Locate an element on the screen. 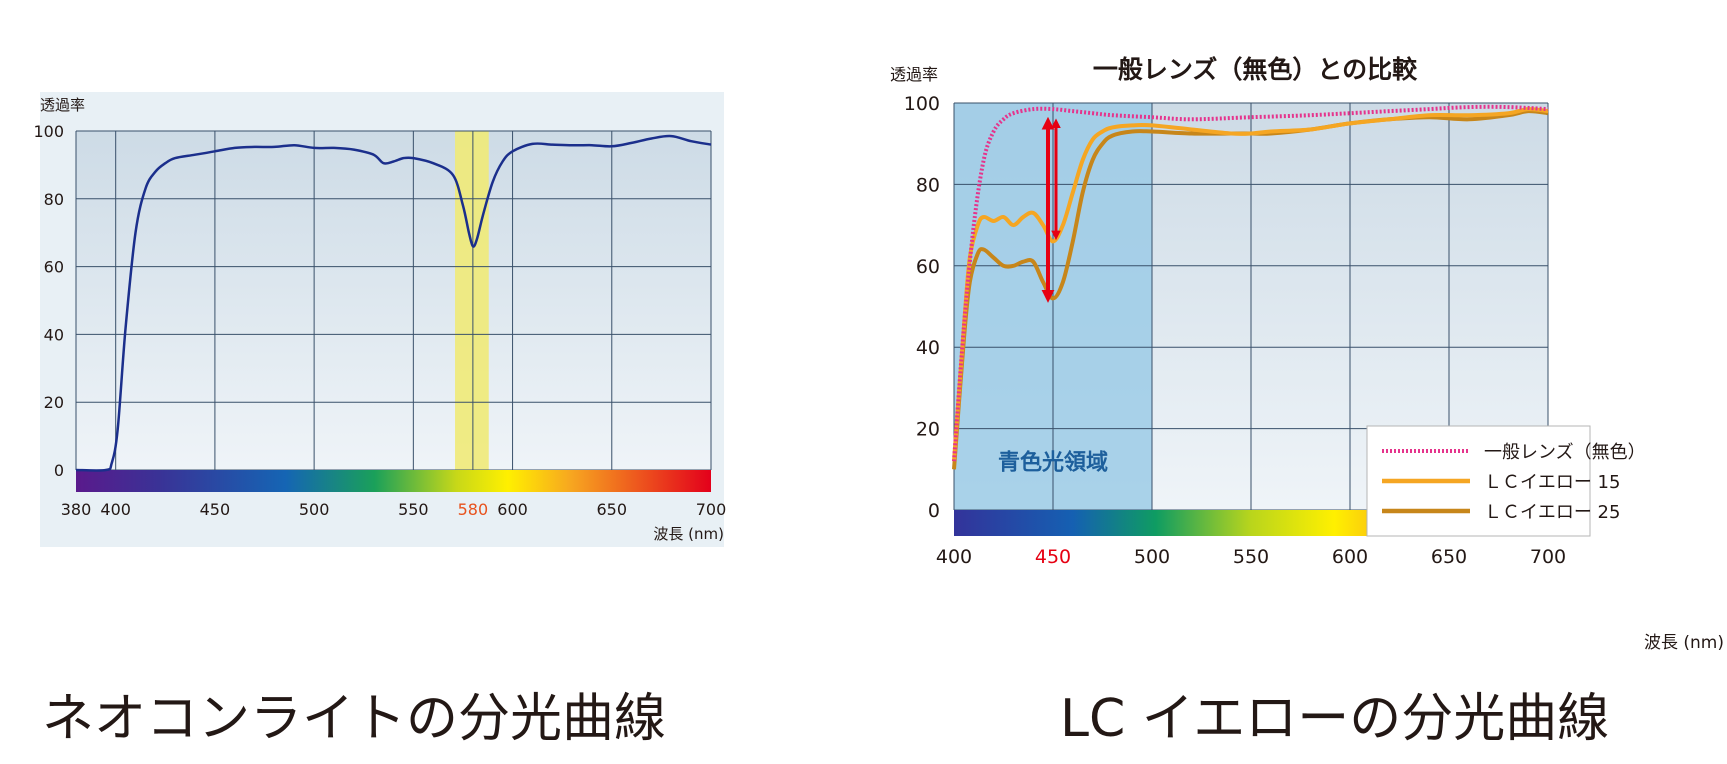  left-y-tick-label: 100 is located at coordinates (48, 131).